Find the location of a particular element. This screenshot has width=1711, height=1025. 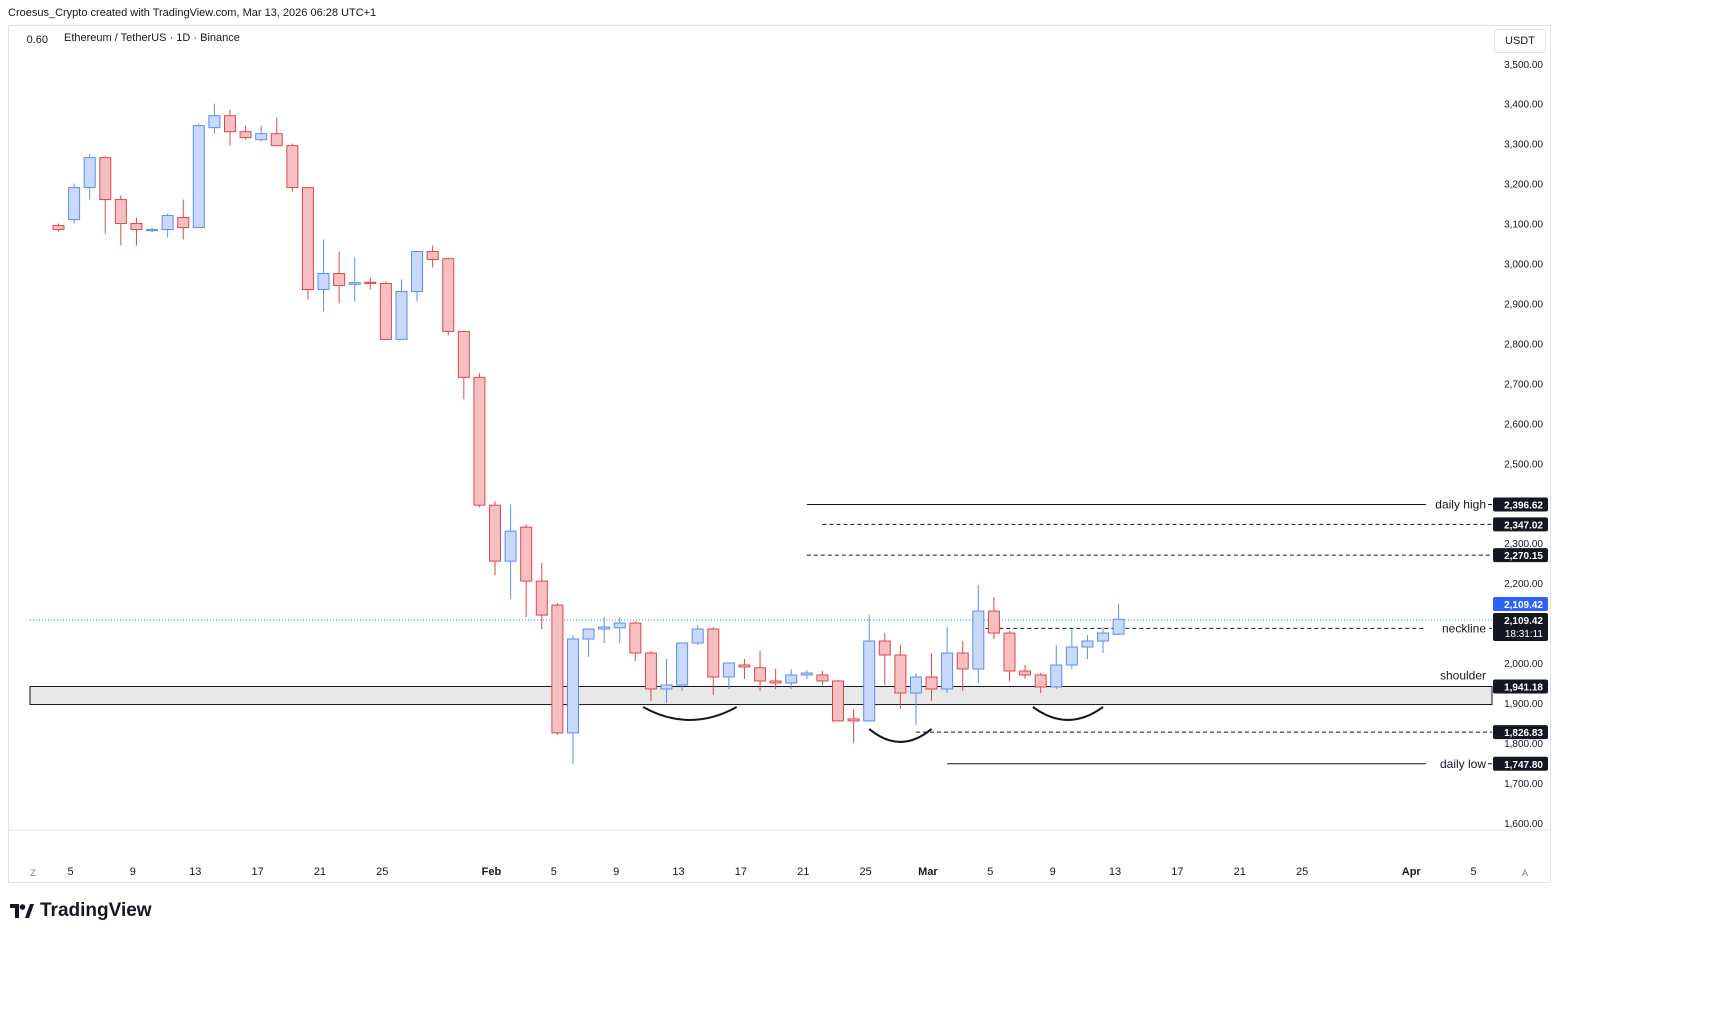

last-price-badge is located at coordinates (1520, 604).